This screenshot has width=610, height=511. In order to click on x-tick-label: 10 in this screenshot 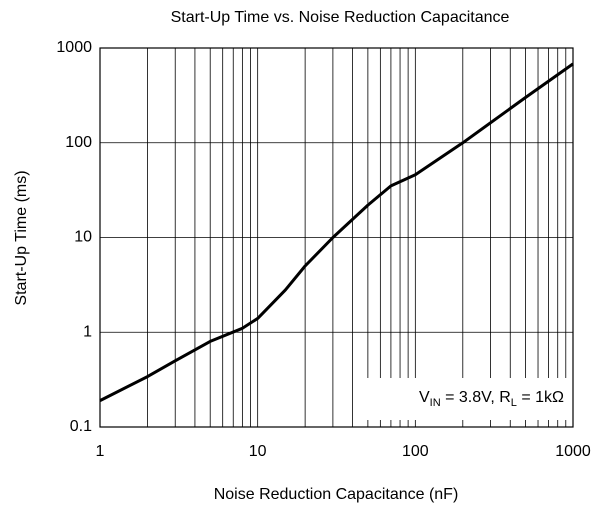, I will do `click(258, 451)`.